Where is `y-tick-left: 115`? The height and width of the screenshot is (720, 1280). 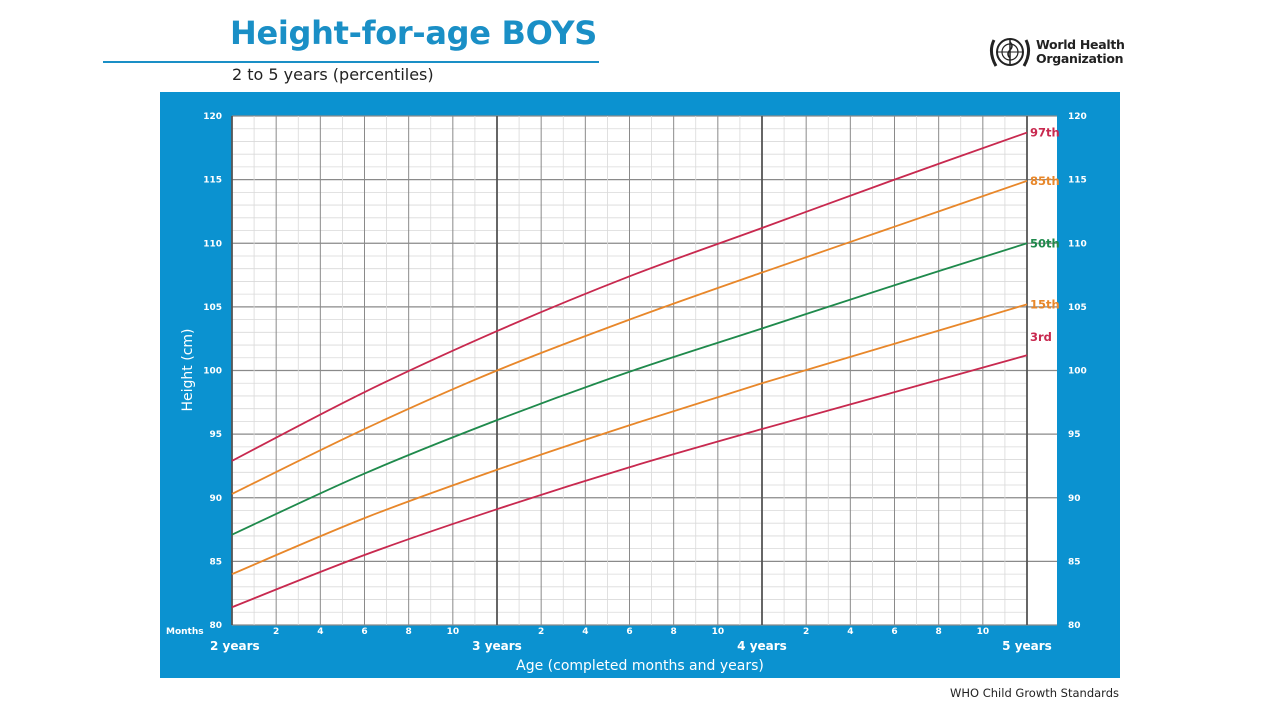
y-tick-left: 115 is located at coordinates (212, 181).